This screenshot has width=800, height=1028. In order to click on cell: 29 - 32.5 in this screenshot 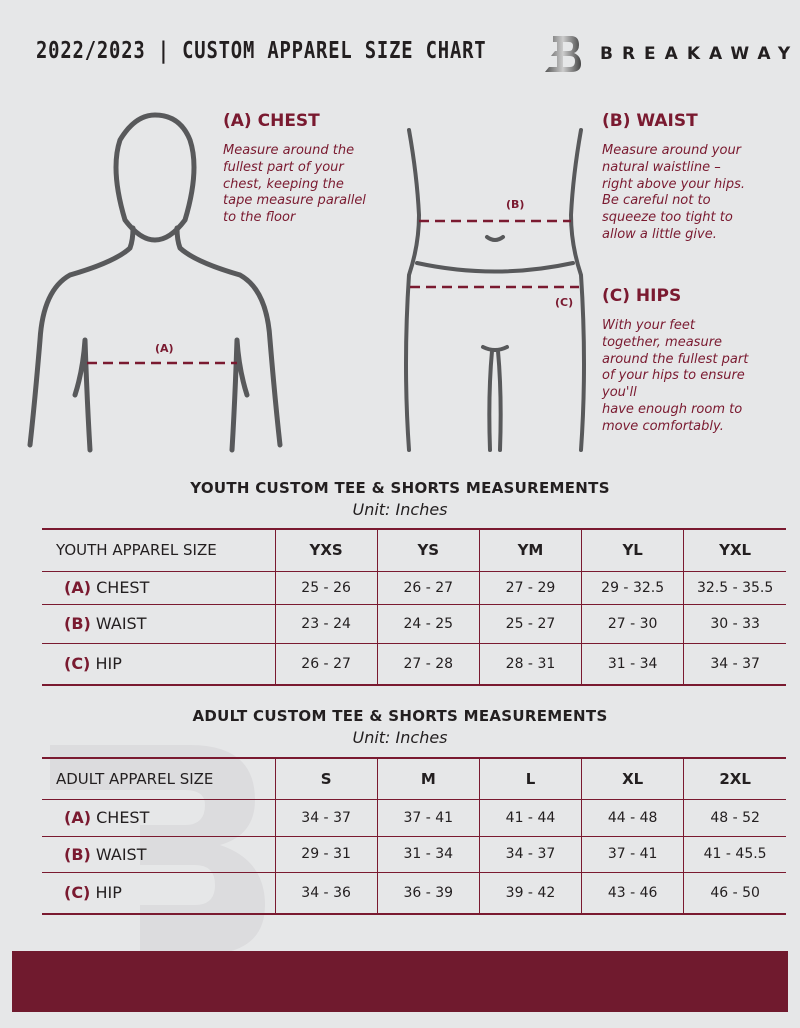, I will do `click(633, 587)`.